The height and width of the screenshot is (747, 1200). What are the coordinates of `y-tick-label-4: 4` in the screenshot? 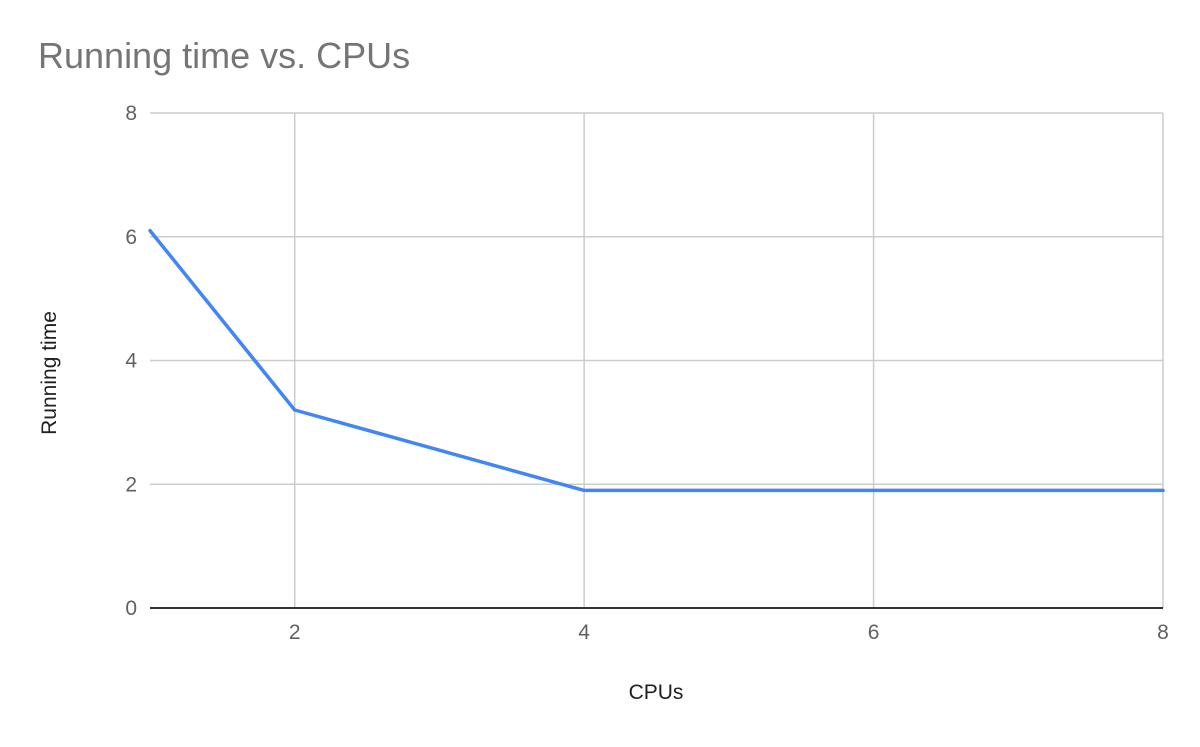 It's located at (131, 361).